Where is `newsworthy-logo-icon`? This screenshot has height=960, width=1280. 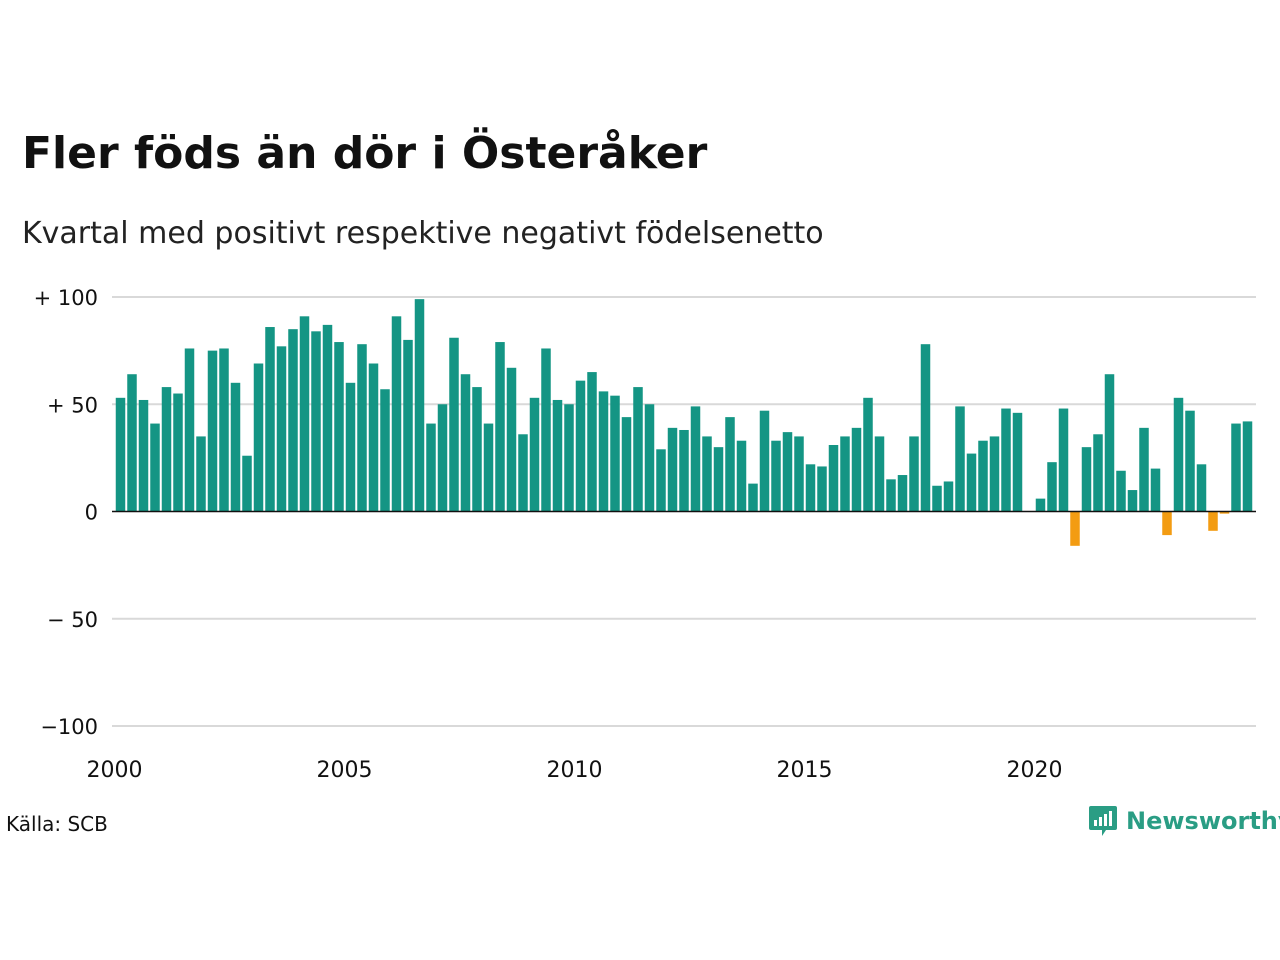
newsworthy-logo-icon is located at coordinates (1103, 821).